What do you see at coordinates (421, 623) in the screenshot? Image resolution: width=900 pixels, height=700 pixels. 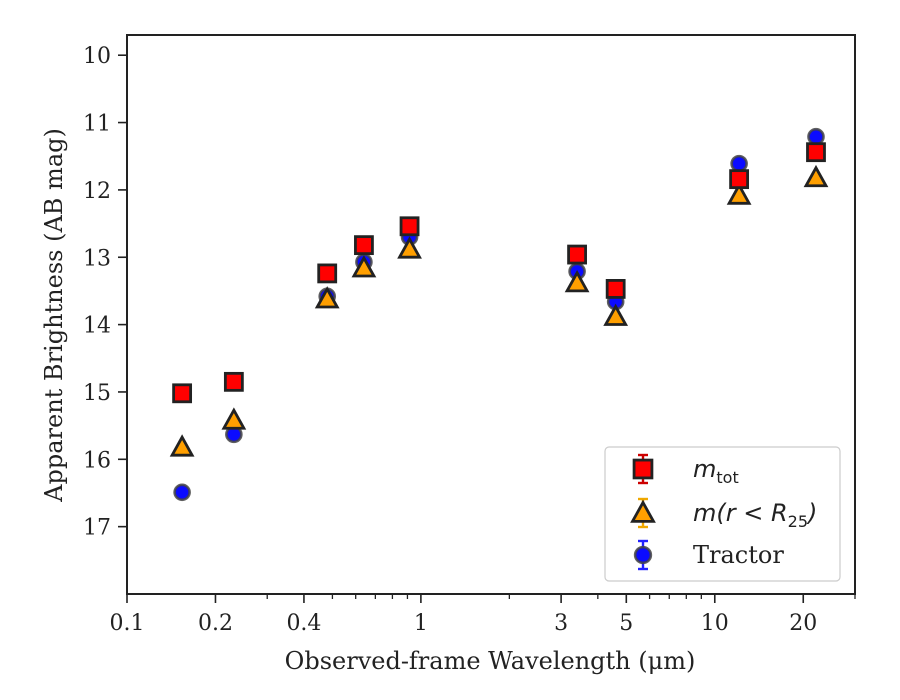 I see `x-tick-label: 1` at bounding box center [421, 623].